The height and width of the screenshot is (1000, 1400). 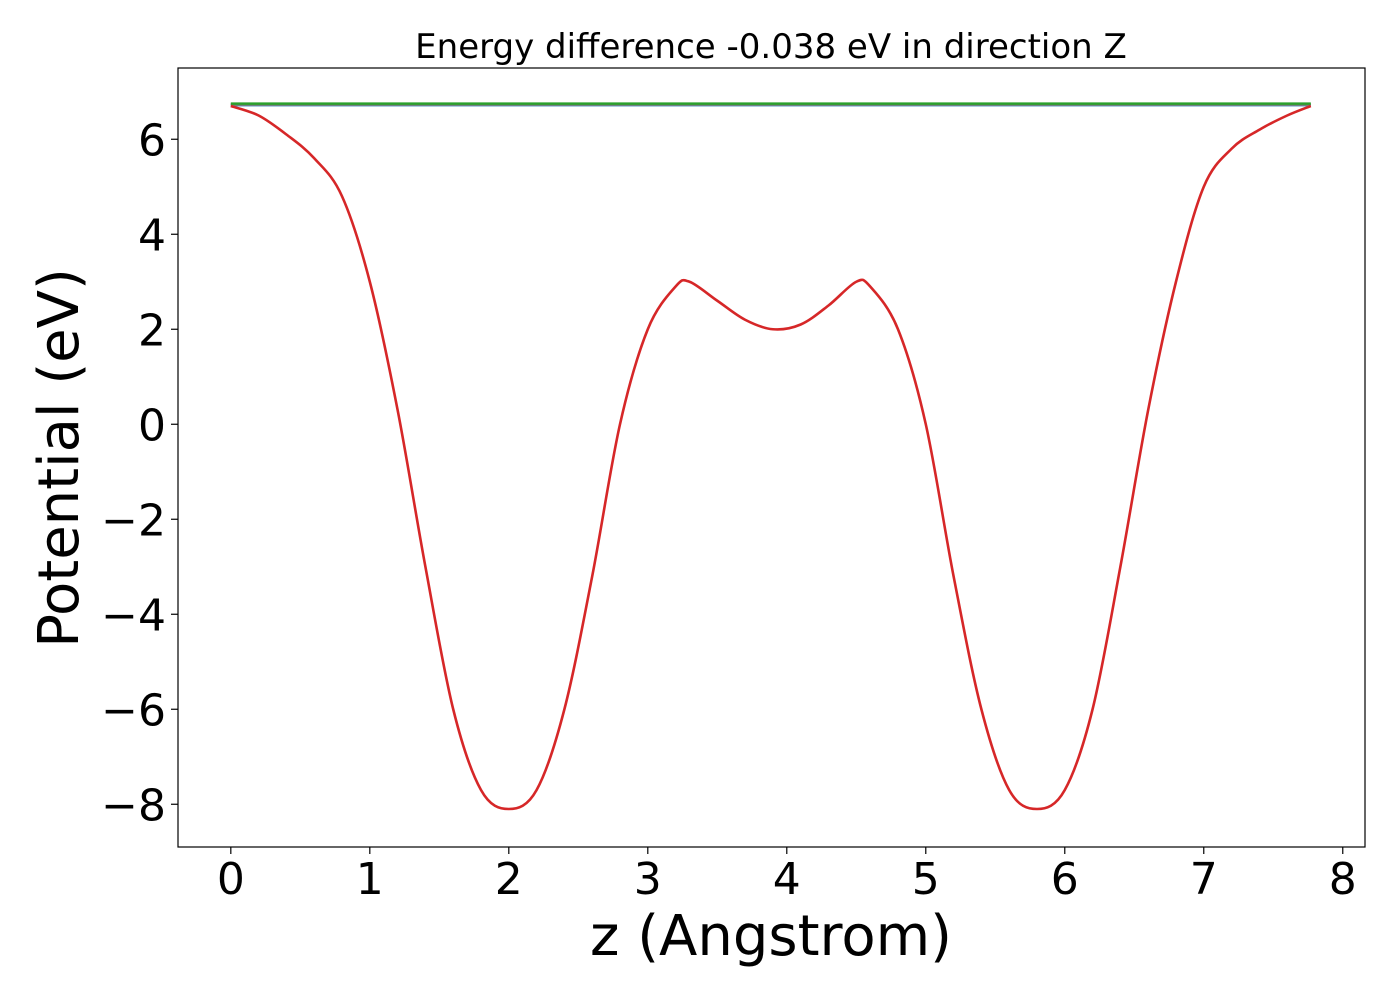 What do you see at coordinates (1204, 879) in the screenshot?
I see `x-tick-label: 7` at bounding box center [1204, 879].